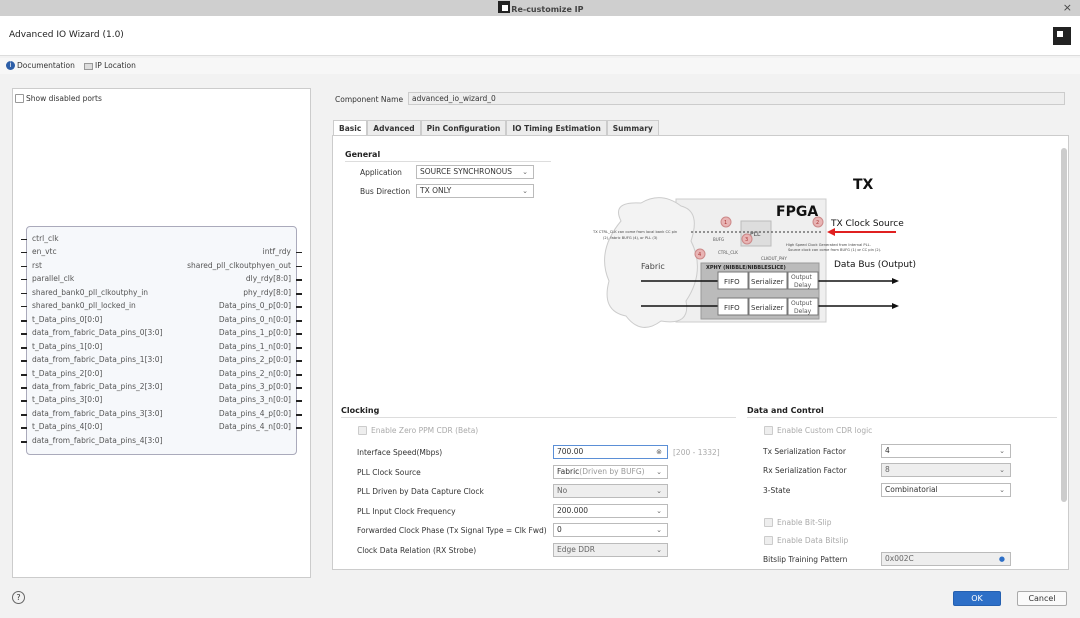 This screenshot has height=618, width=1080. I want to click on window-titlebar: Re-customize IP ×, so click(540, 8).